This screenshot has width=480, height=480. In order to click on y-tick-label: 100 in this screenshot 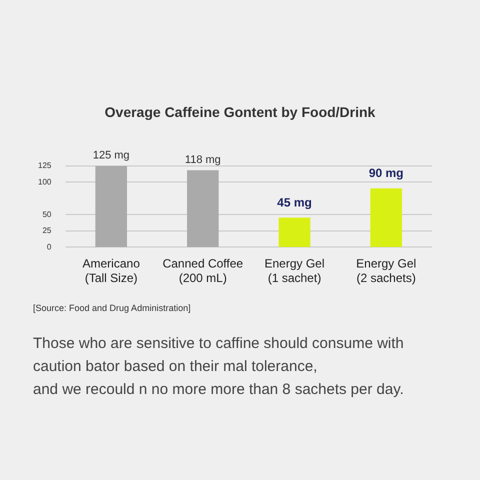, I will do `click(45, 181)`.